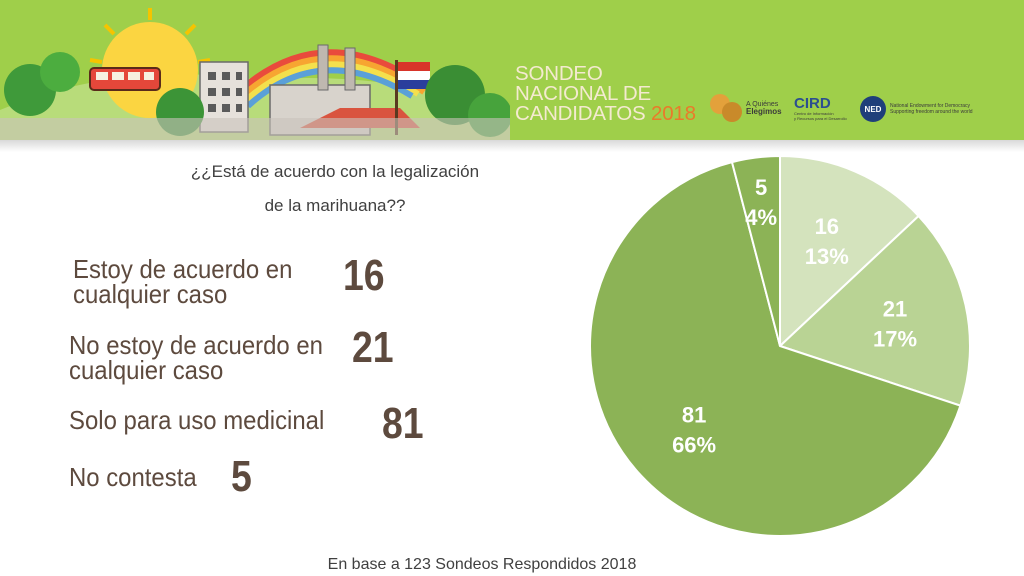  Describe the element at coordinates (335, 205) in the screenshot. I see `question-line-2: de la marihuana??` at that location.